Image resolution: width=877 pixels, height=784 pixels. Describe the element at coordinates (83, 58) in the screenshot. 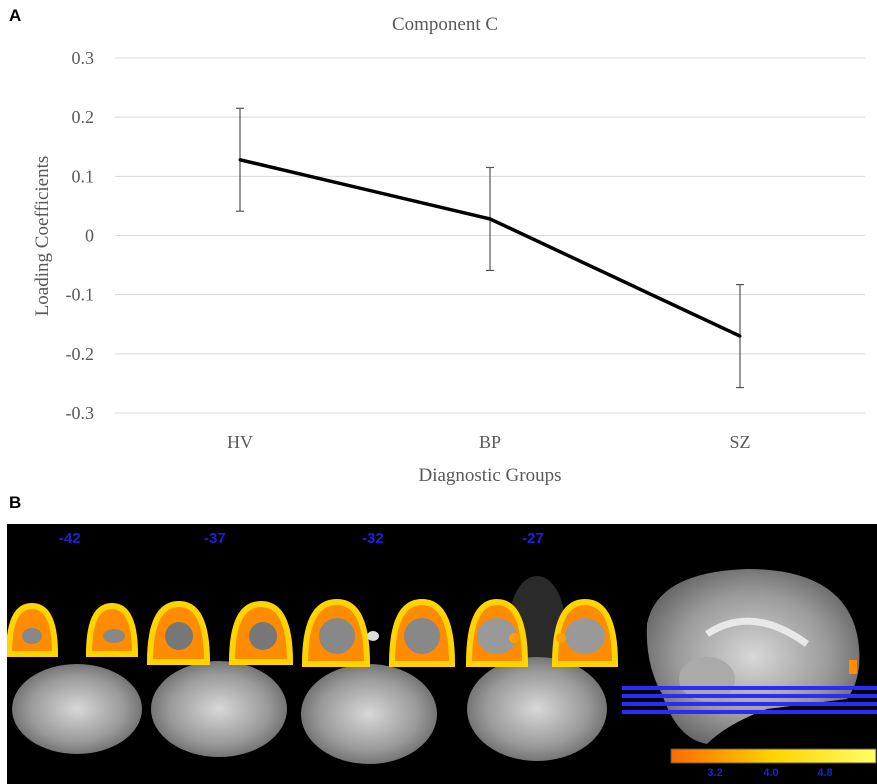

I see `y-tick-label: 0.3` at that location.